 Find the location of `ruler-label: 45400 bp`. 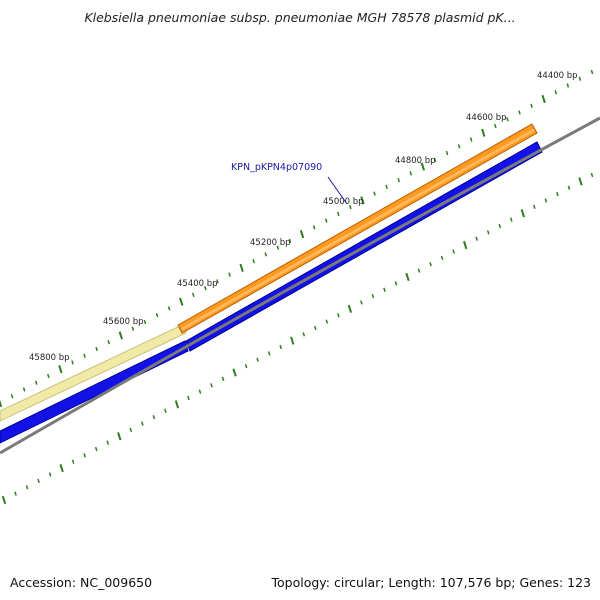

ruler-label: 45400 bp is located at coordinates (197, 284).